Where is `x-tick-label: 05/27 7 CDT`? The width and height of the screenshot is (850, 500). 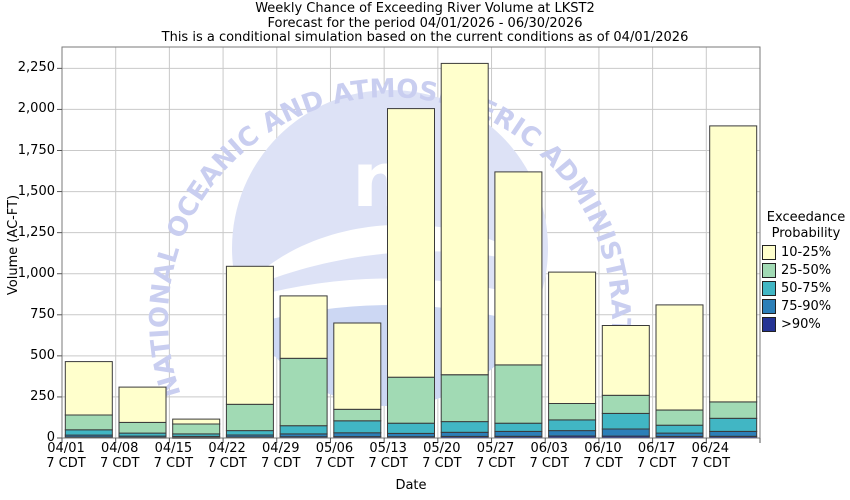 x-tick-label: 05/27 7 CDT is located at coordinates (495, 456).